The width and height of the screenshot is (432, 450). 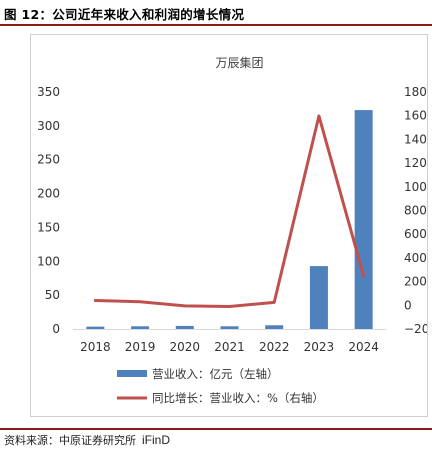 I want to click on x-axis-tick-label: 2024, so click(x=363, y=347).